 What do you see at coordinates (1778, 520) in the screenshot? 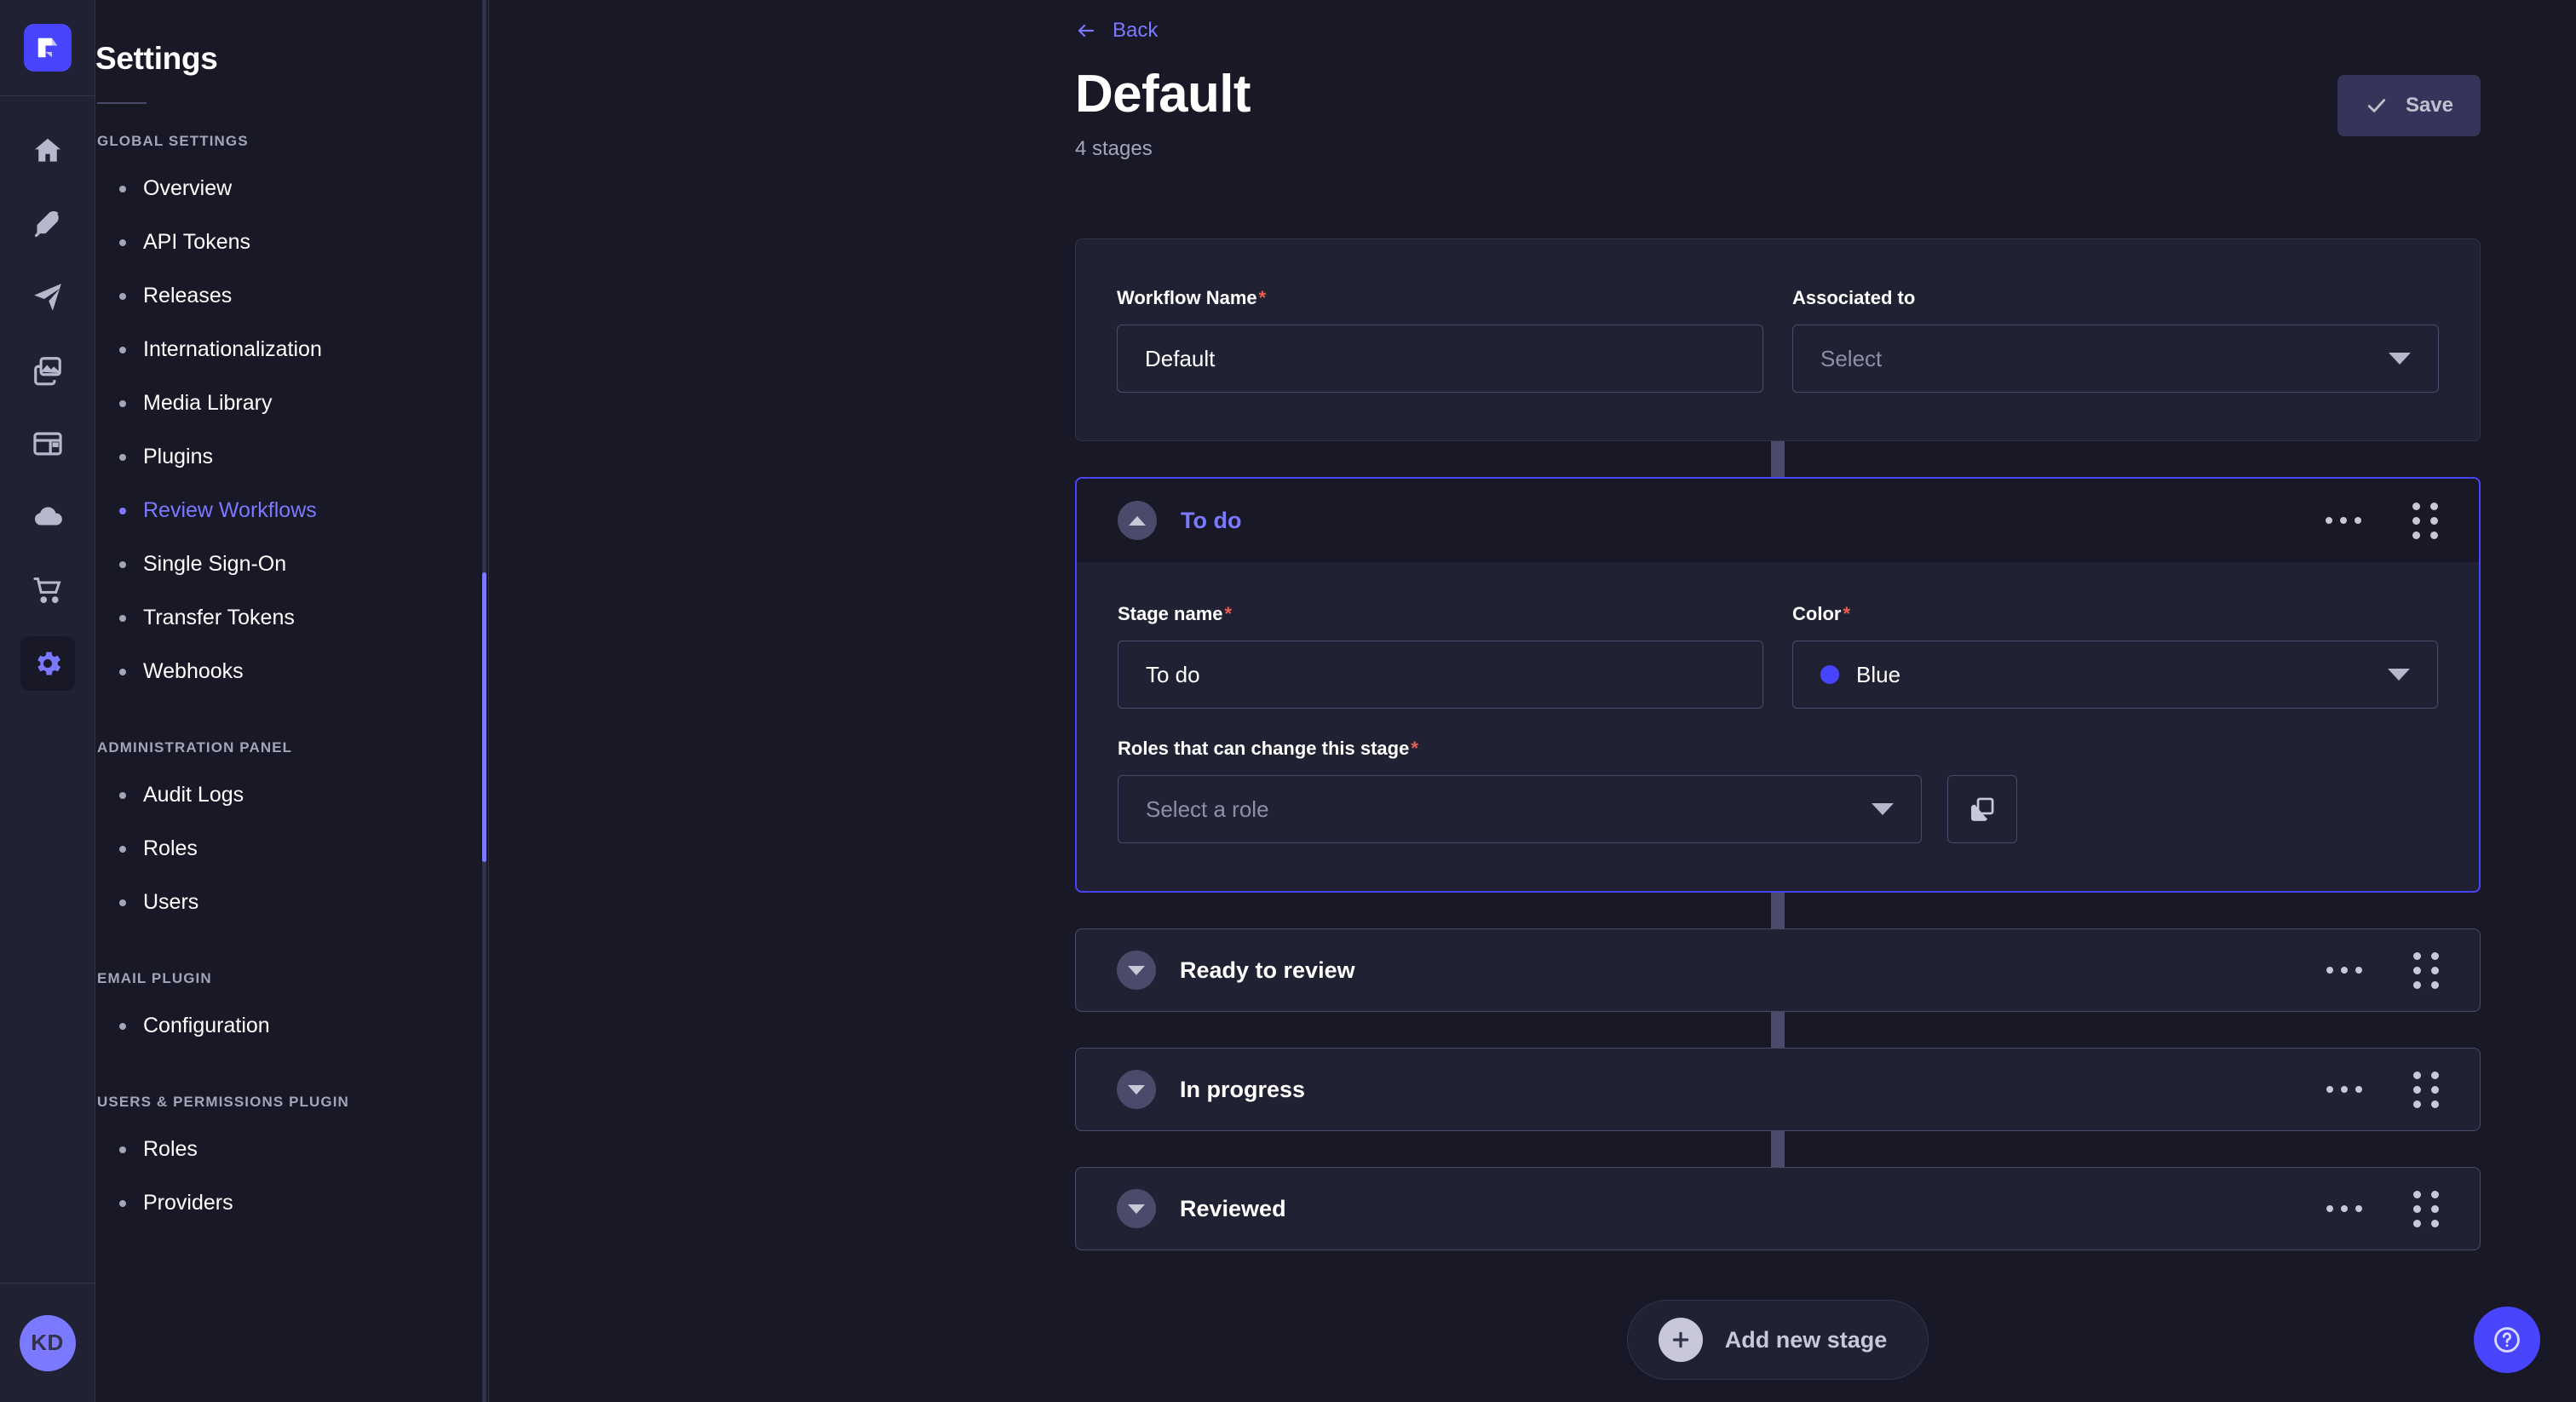
I see `stage-header: To do` at bounding box center [1778, 520].